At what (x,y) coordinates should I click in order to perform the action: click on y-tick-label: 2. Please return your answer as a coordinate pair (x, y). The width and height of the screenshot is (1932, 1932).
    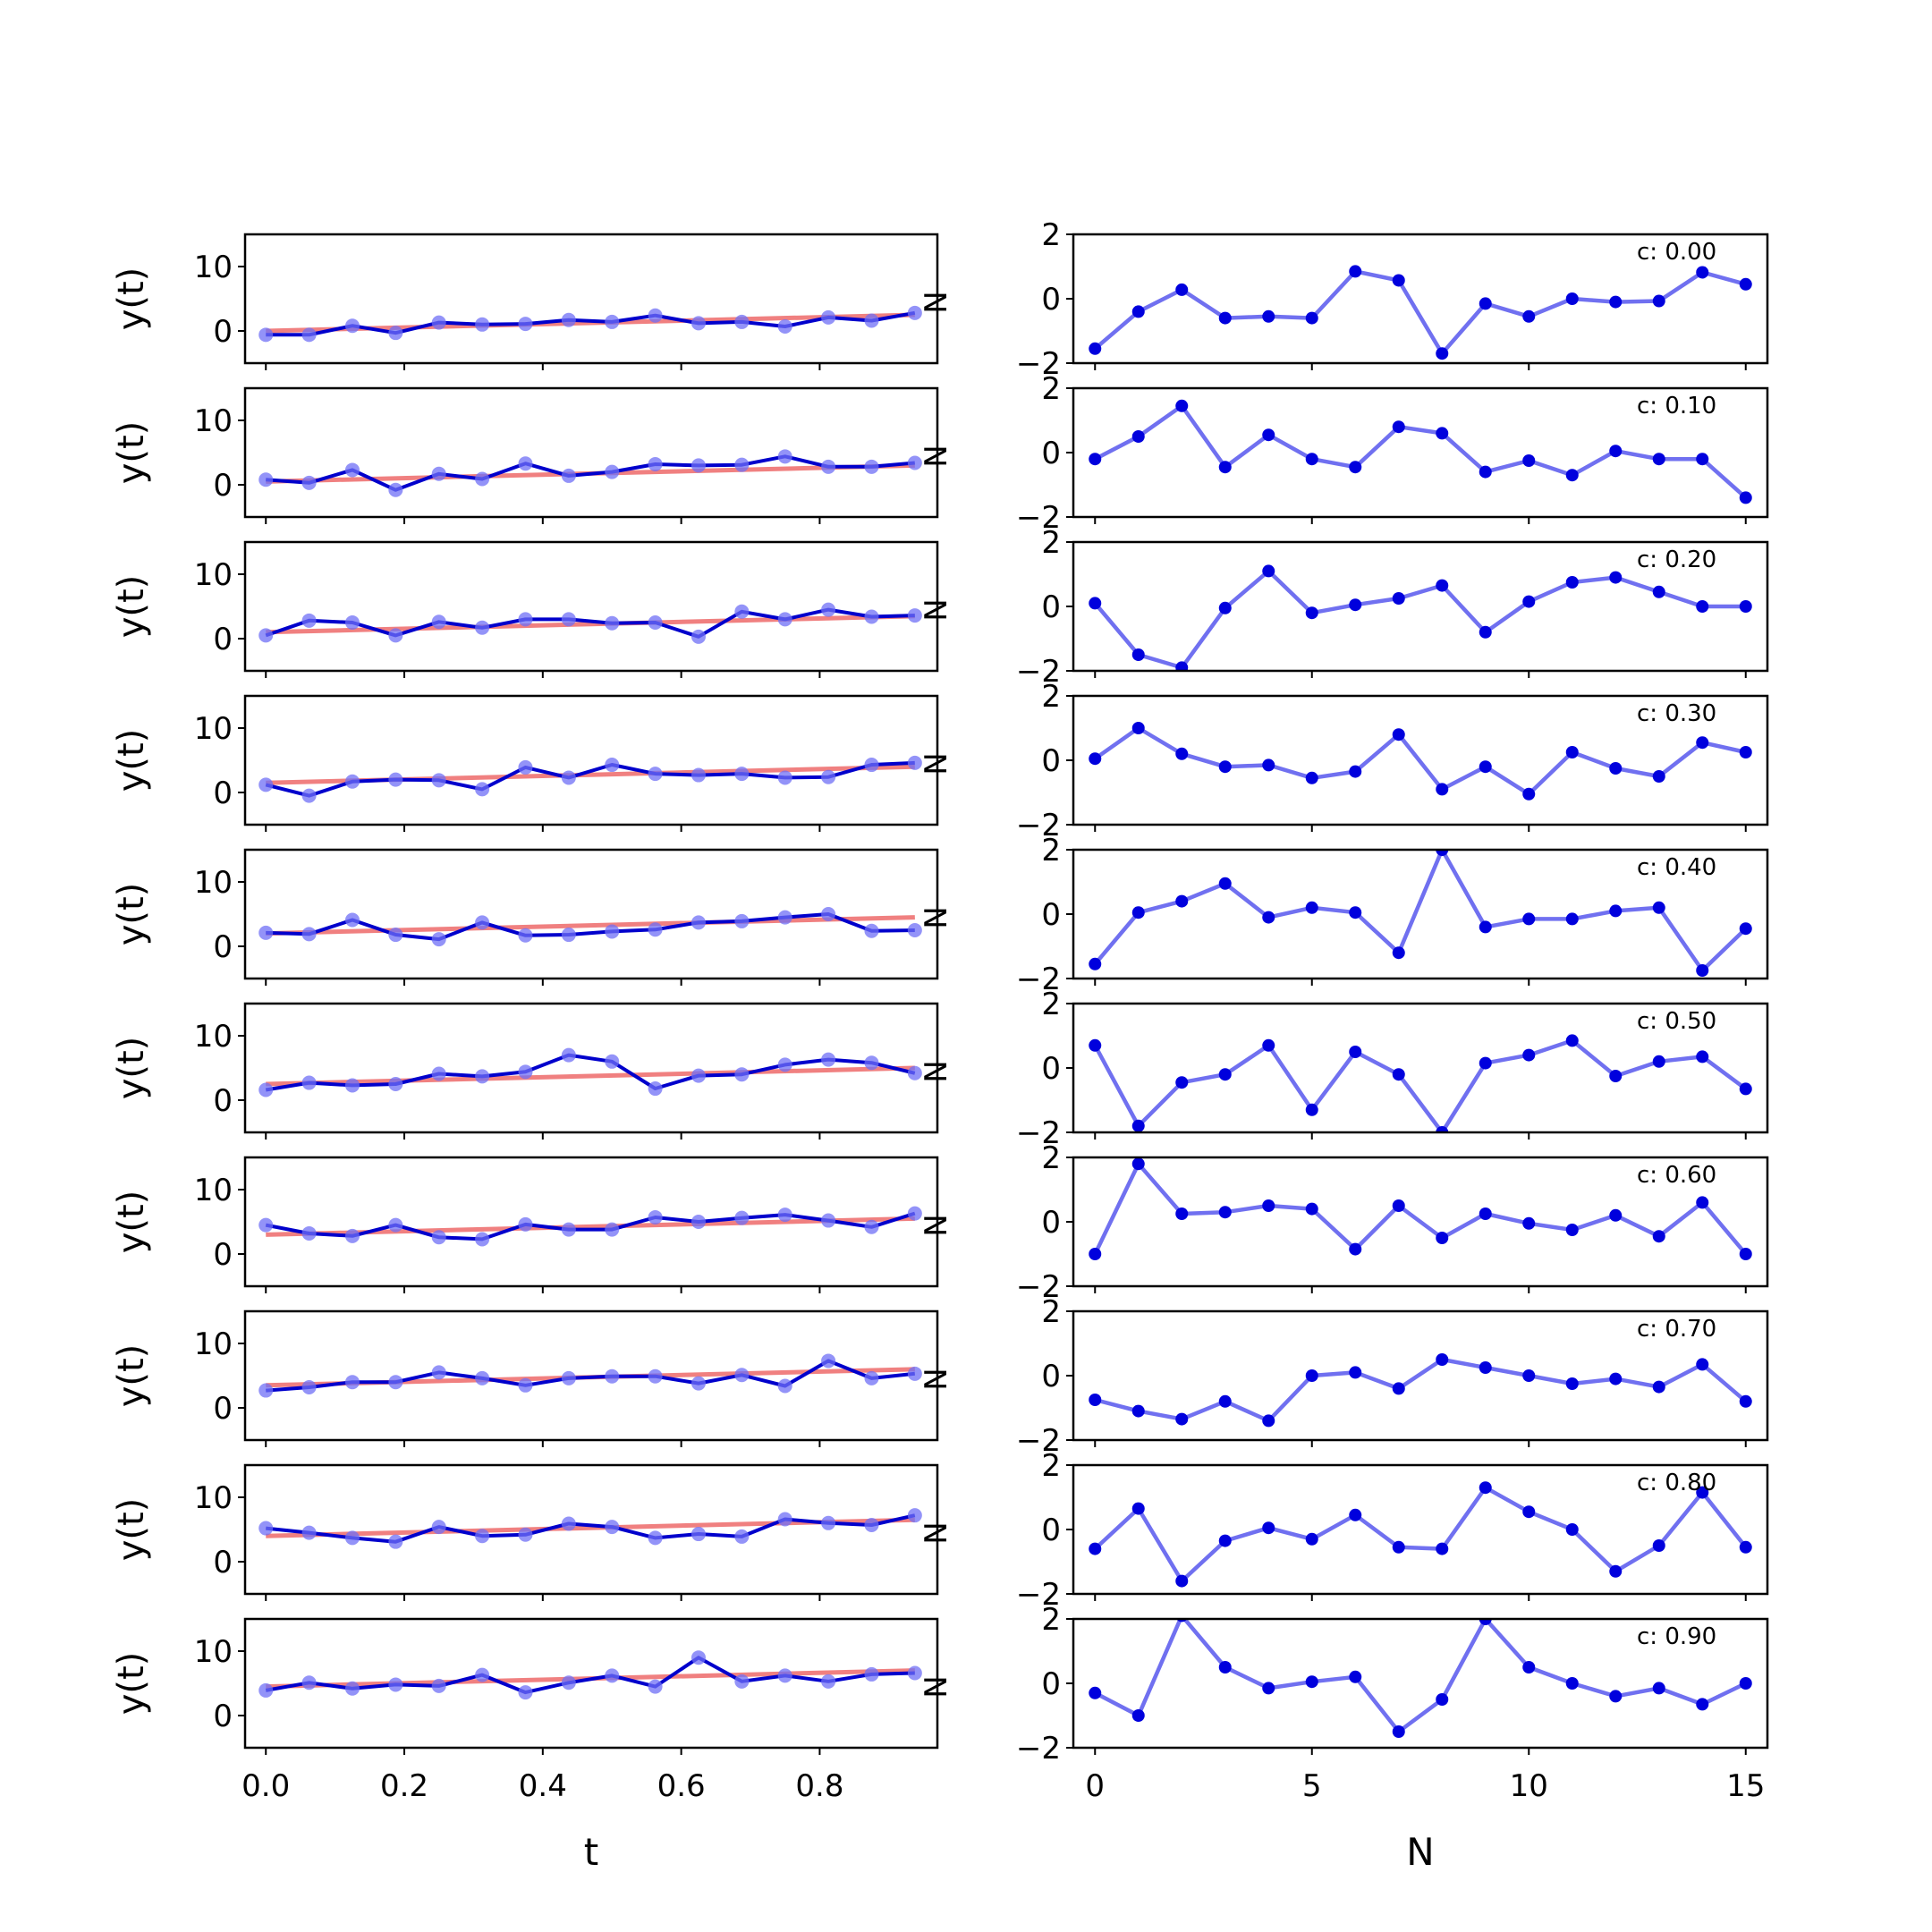
    Looking at the image, I should click on (1051, 1312).